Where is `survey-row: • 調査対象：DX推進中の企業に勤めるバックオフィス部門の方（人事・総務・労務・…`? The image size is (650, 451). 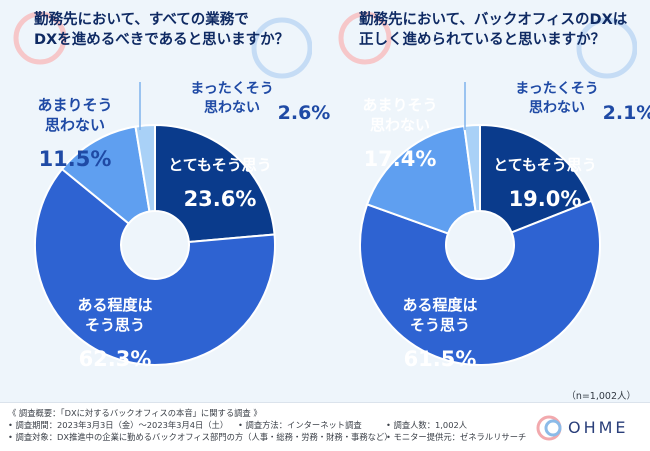
survey-row: • 調査対象：DX推進中の企業に勤めるバックオフィス部門の方（人事・総務・労務・… is located at coordinates (267, 437).